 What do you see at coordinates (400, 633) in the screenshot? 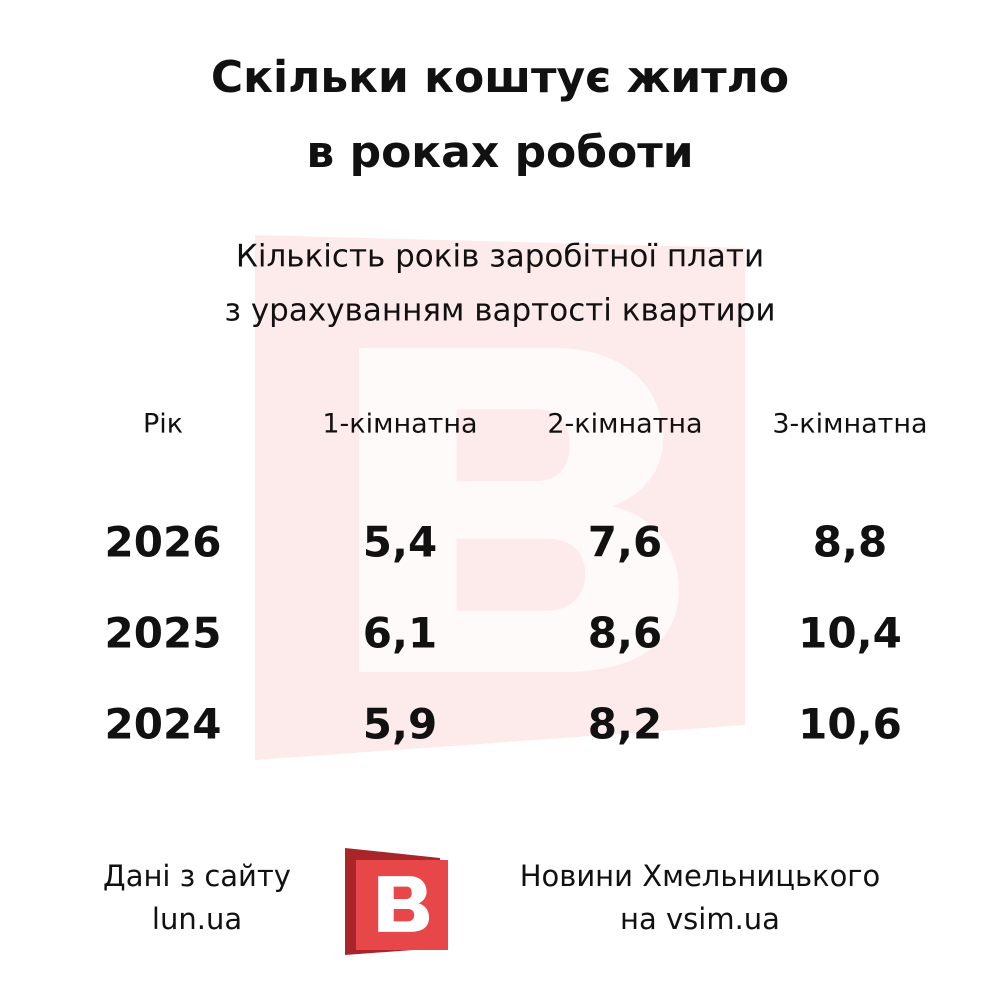
I see `value-cell: 6,1` at bounding box center [400, 633].